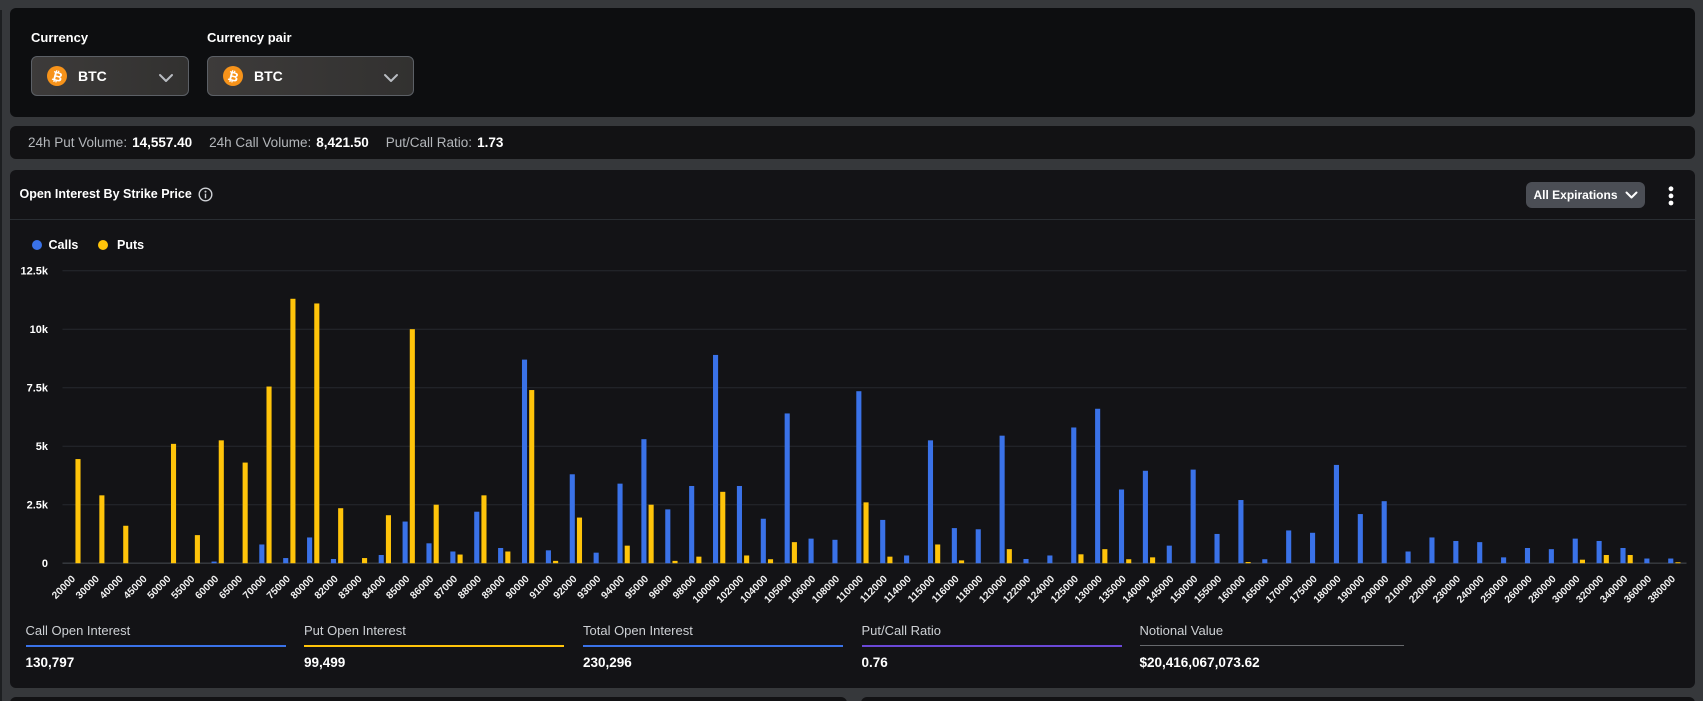 The width and height of the screenshot is (1703, 701). I want to click on svg-text: 20000, so click(64, 588).